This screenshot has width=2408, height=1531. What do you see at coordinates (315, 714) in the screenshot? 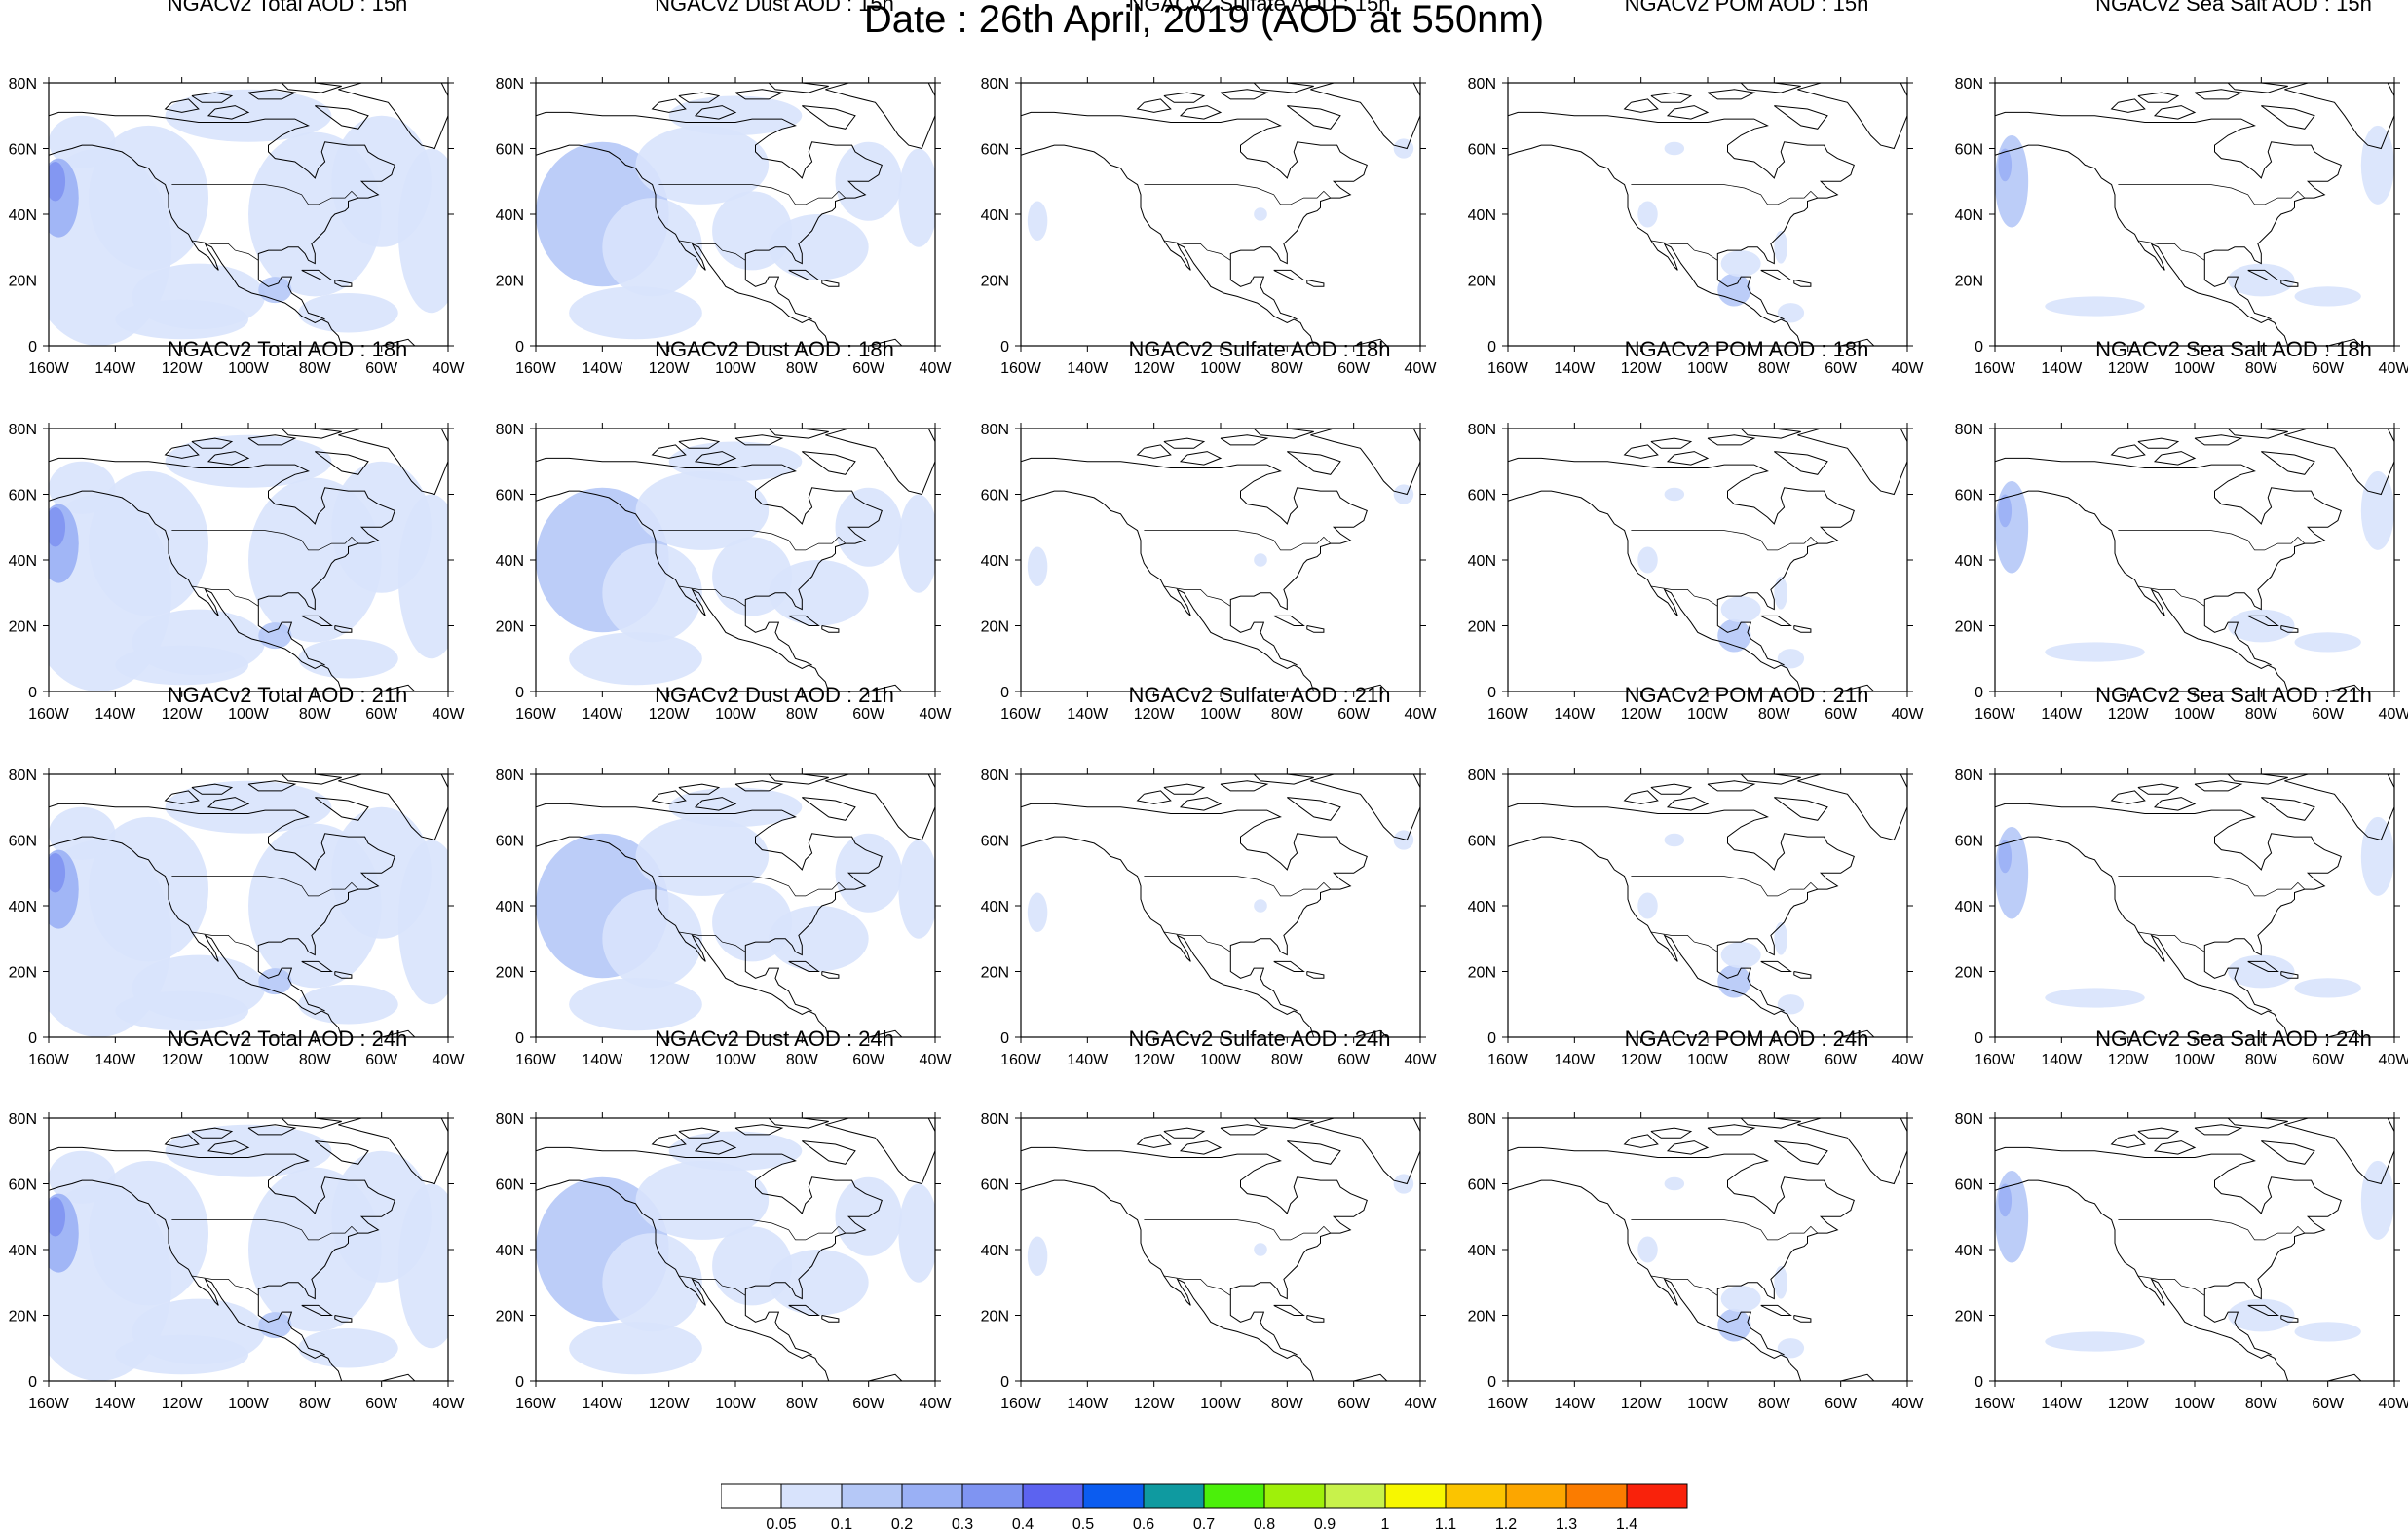
I see `lon-tick-label: 80W` at bounding box center [315, 714].